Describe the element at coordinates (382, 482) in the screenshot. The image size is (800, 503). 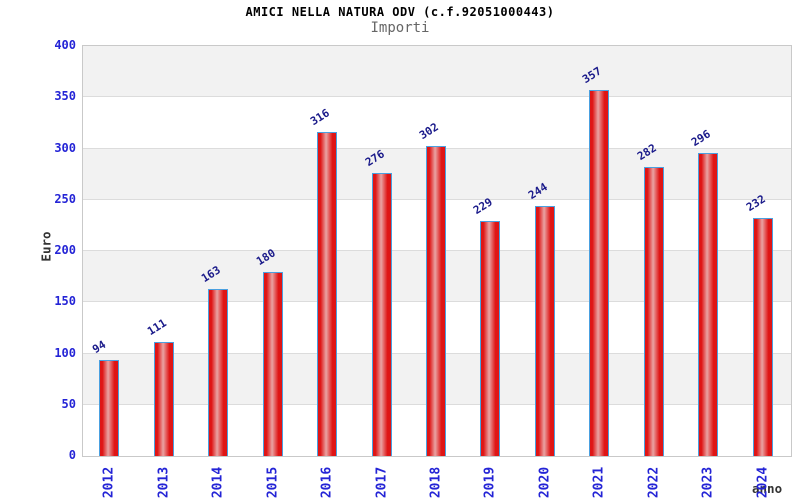
I see `x-tick-label: 2017` at that location.